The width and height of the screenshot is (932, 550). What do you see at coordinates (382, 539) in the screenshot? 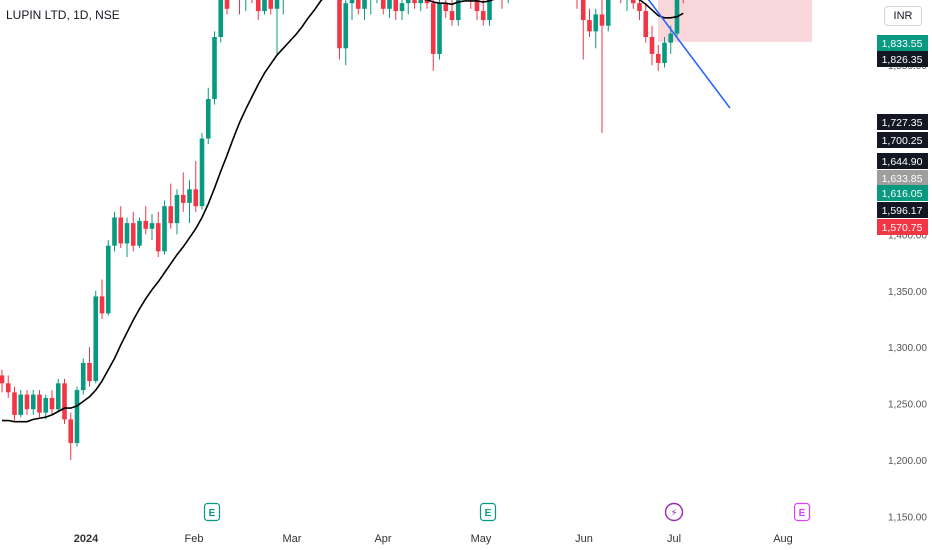
I see `x-tick-label: Apr` at bounding box center [382, 539].